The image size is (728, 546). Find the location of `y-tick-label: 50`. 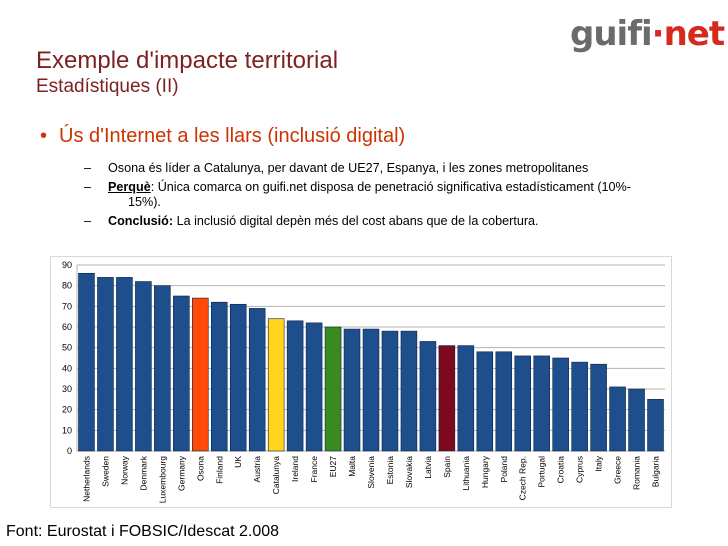

y-tick-label: 50 is located at coordinates (67, 348).